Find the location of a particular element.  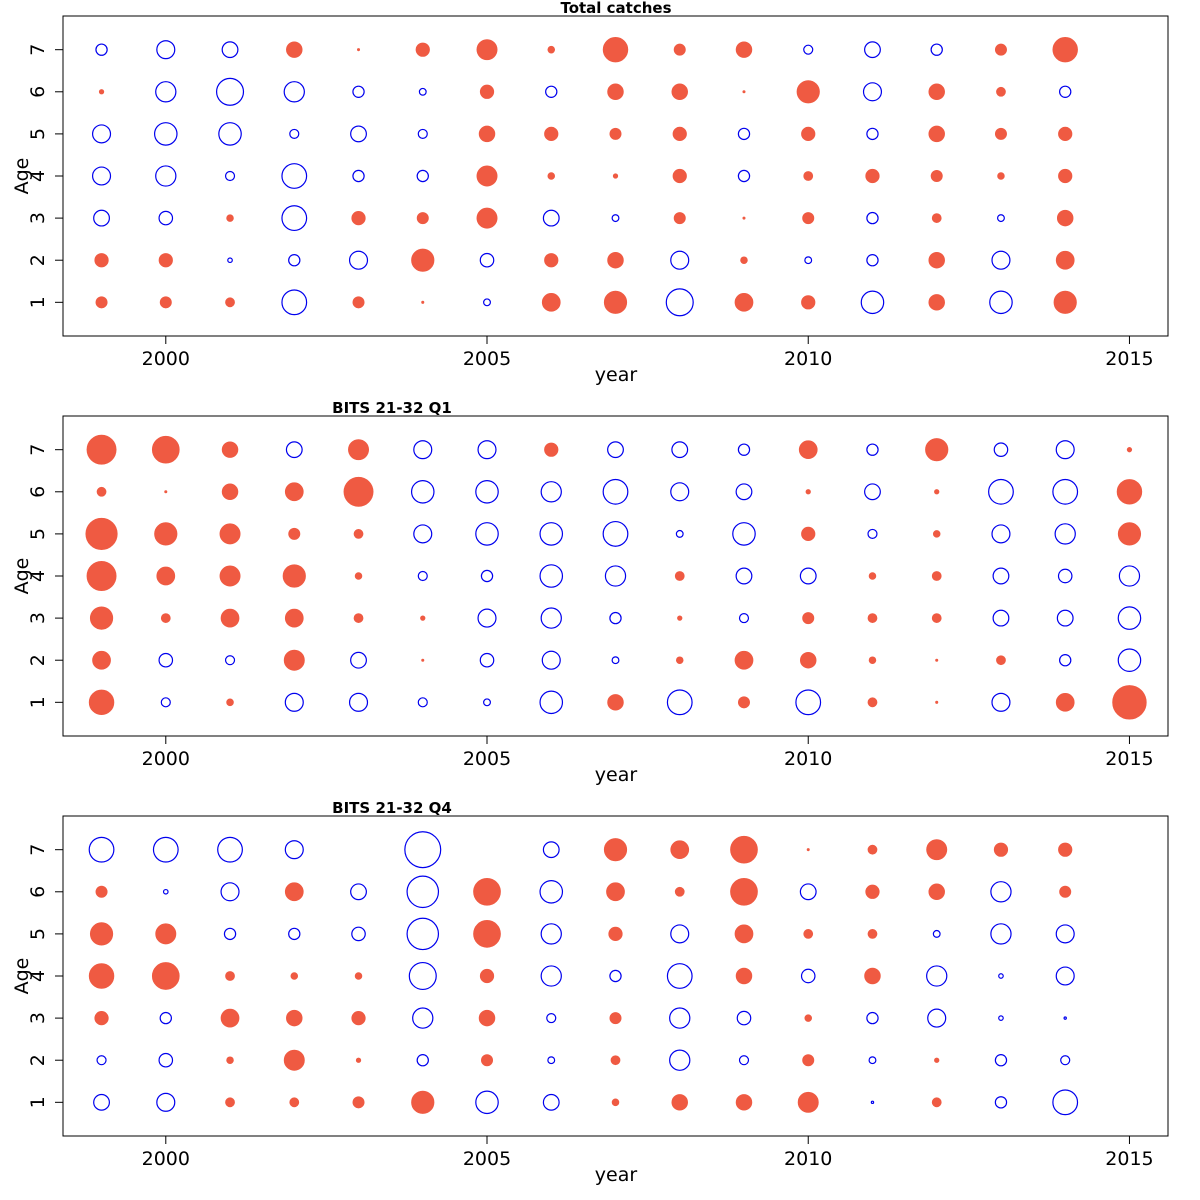

y-tick-label: 4 is located at coordinates (38, 976).